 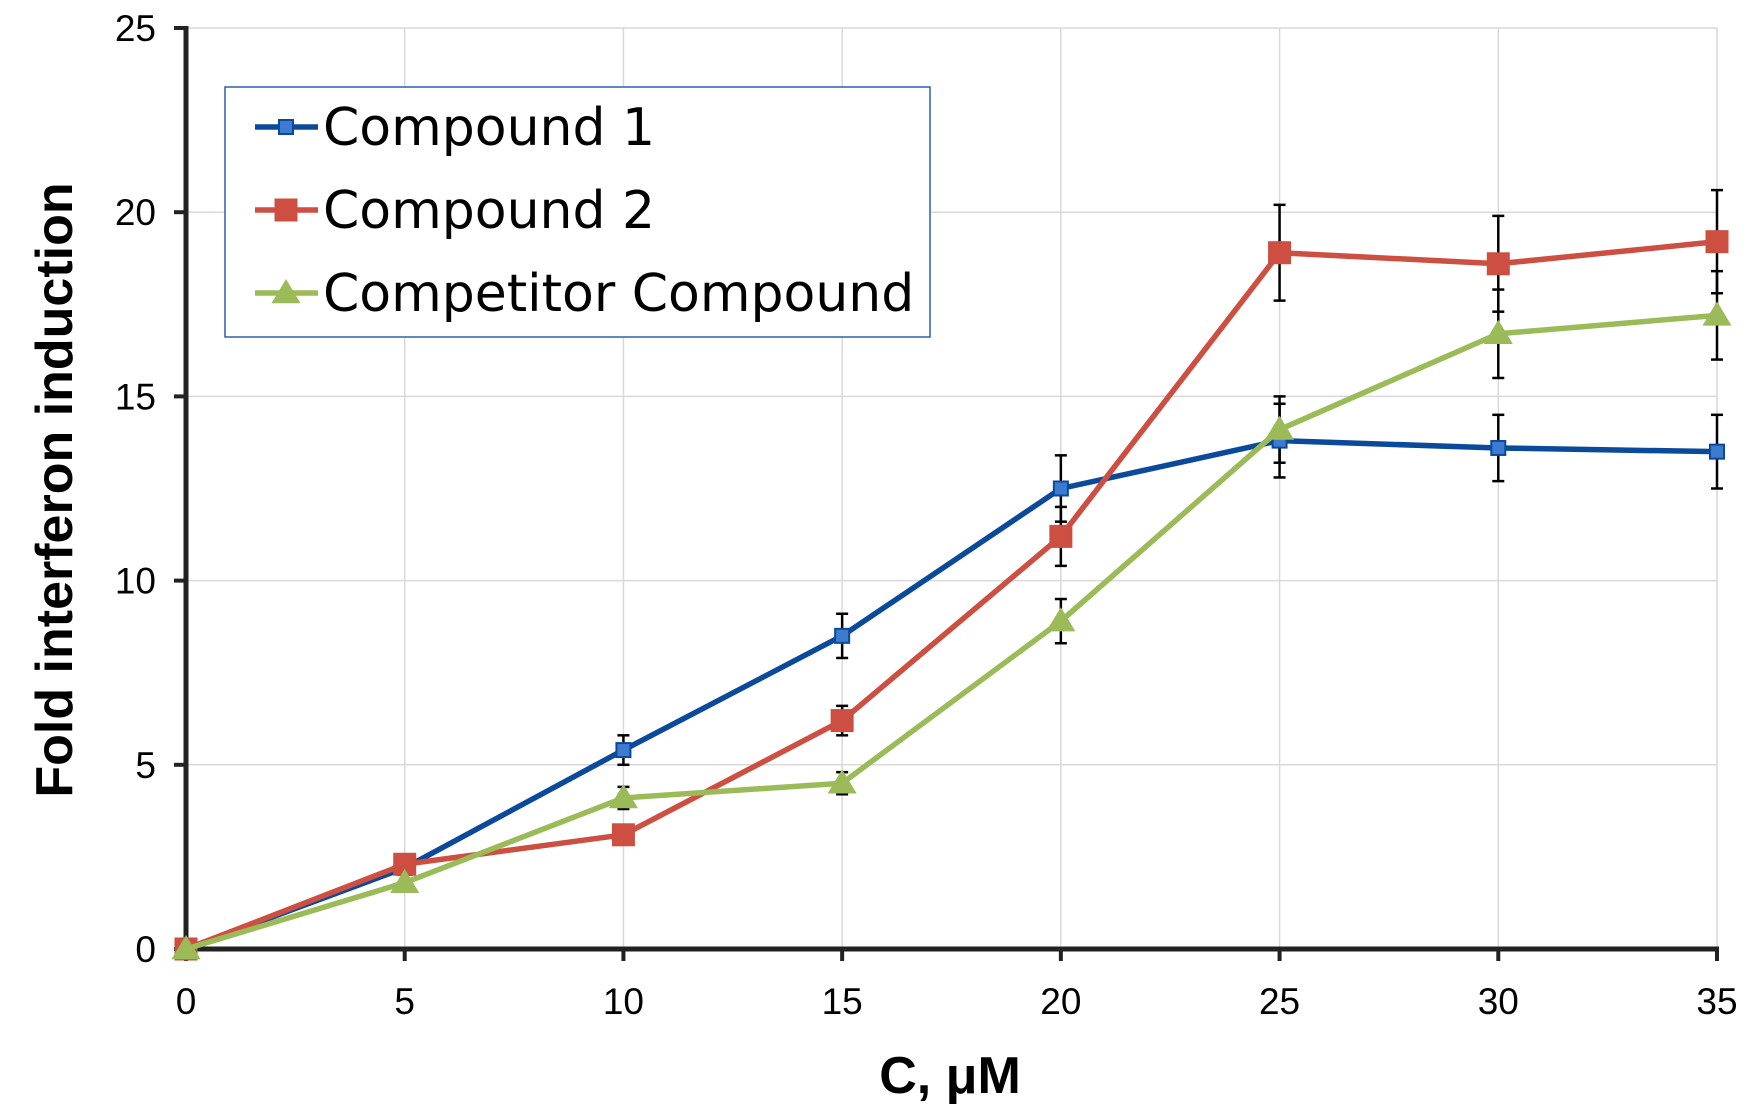 I want to click on x-tick-label: 25, so click(x=1279, y=1001).